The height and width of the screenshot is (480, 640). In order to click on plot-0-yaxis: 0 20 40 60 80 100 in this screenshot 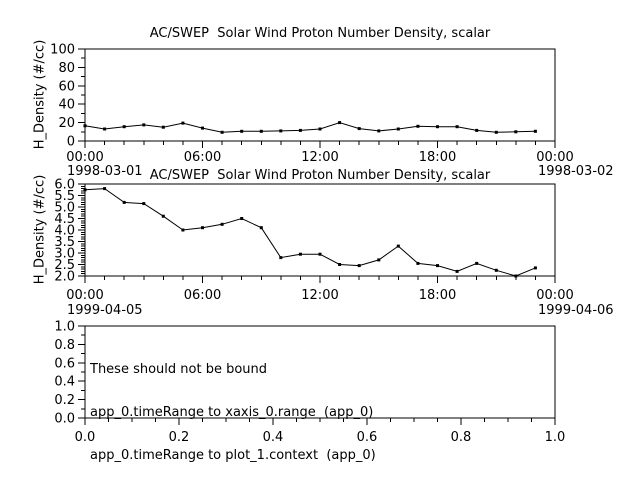, I will do `click(67, 96)`.